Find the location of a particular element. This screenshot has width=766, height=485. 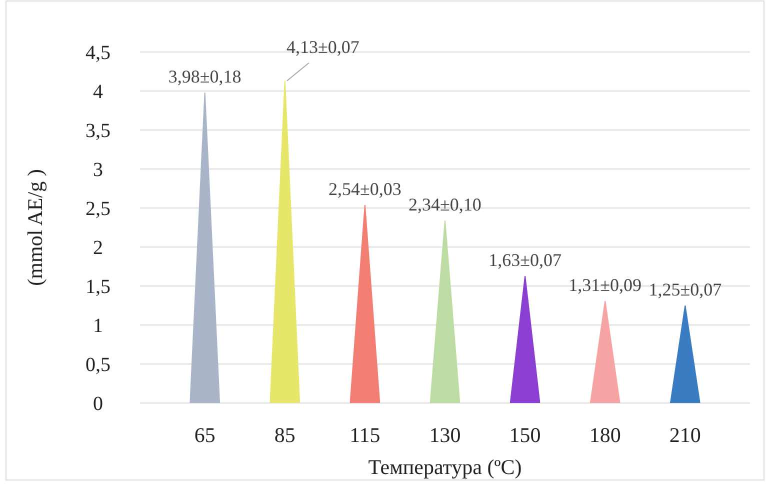

y-tick-label: 2 is located at coordinates (98, 248).